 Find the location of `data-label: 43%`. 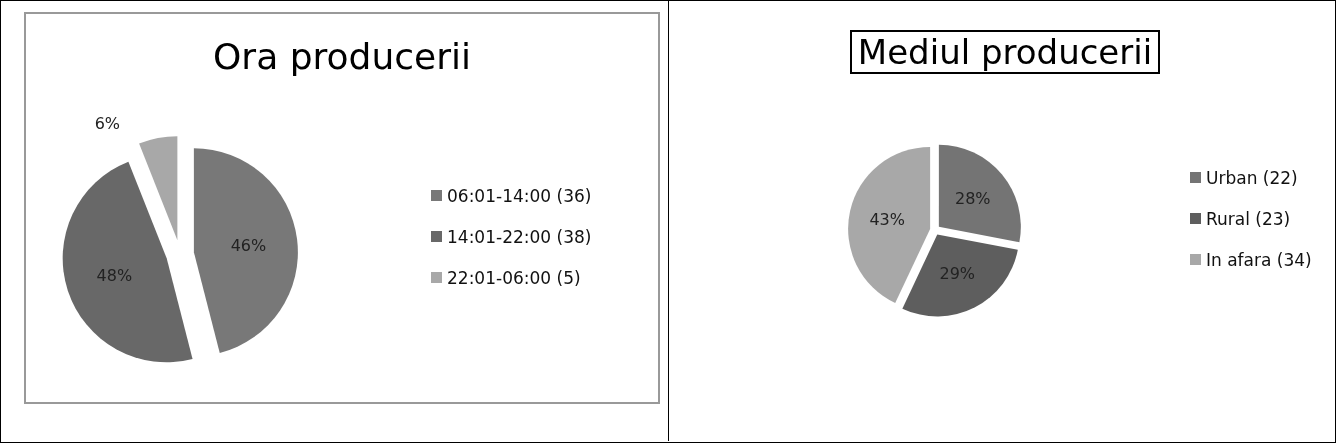

data-label: 43% is located at coordinates (887, 219).